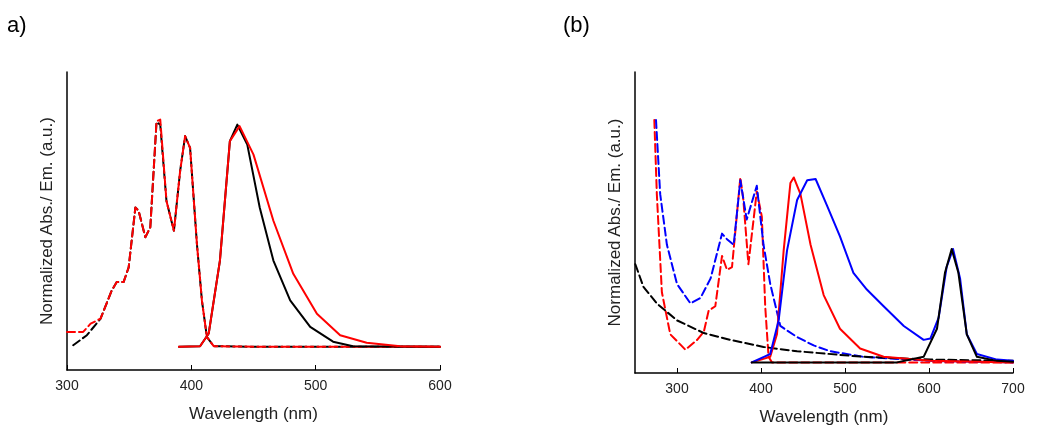  I want to click on x-tick-label: 700, so click(1013, 388).